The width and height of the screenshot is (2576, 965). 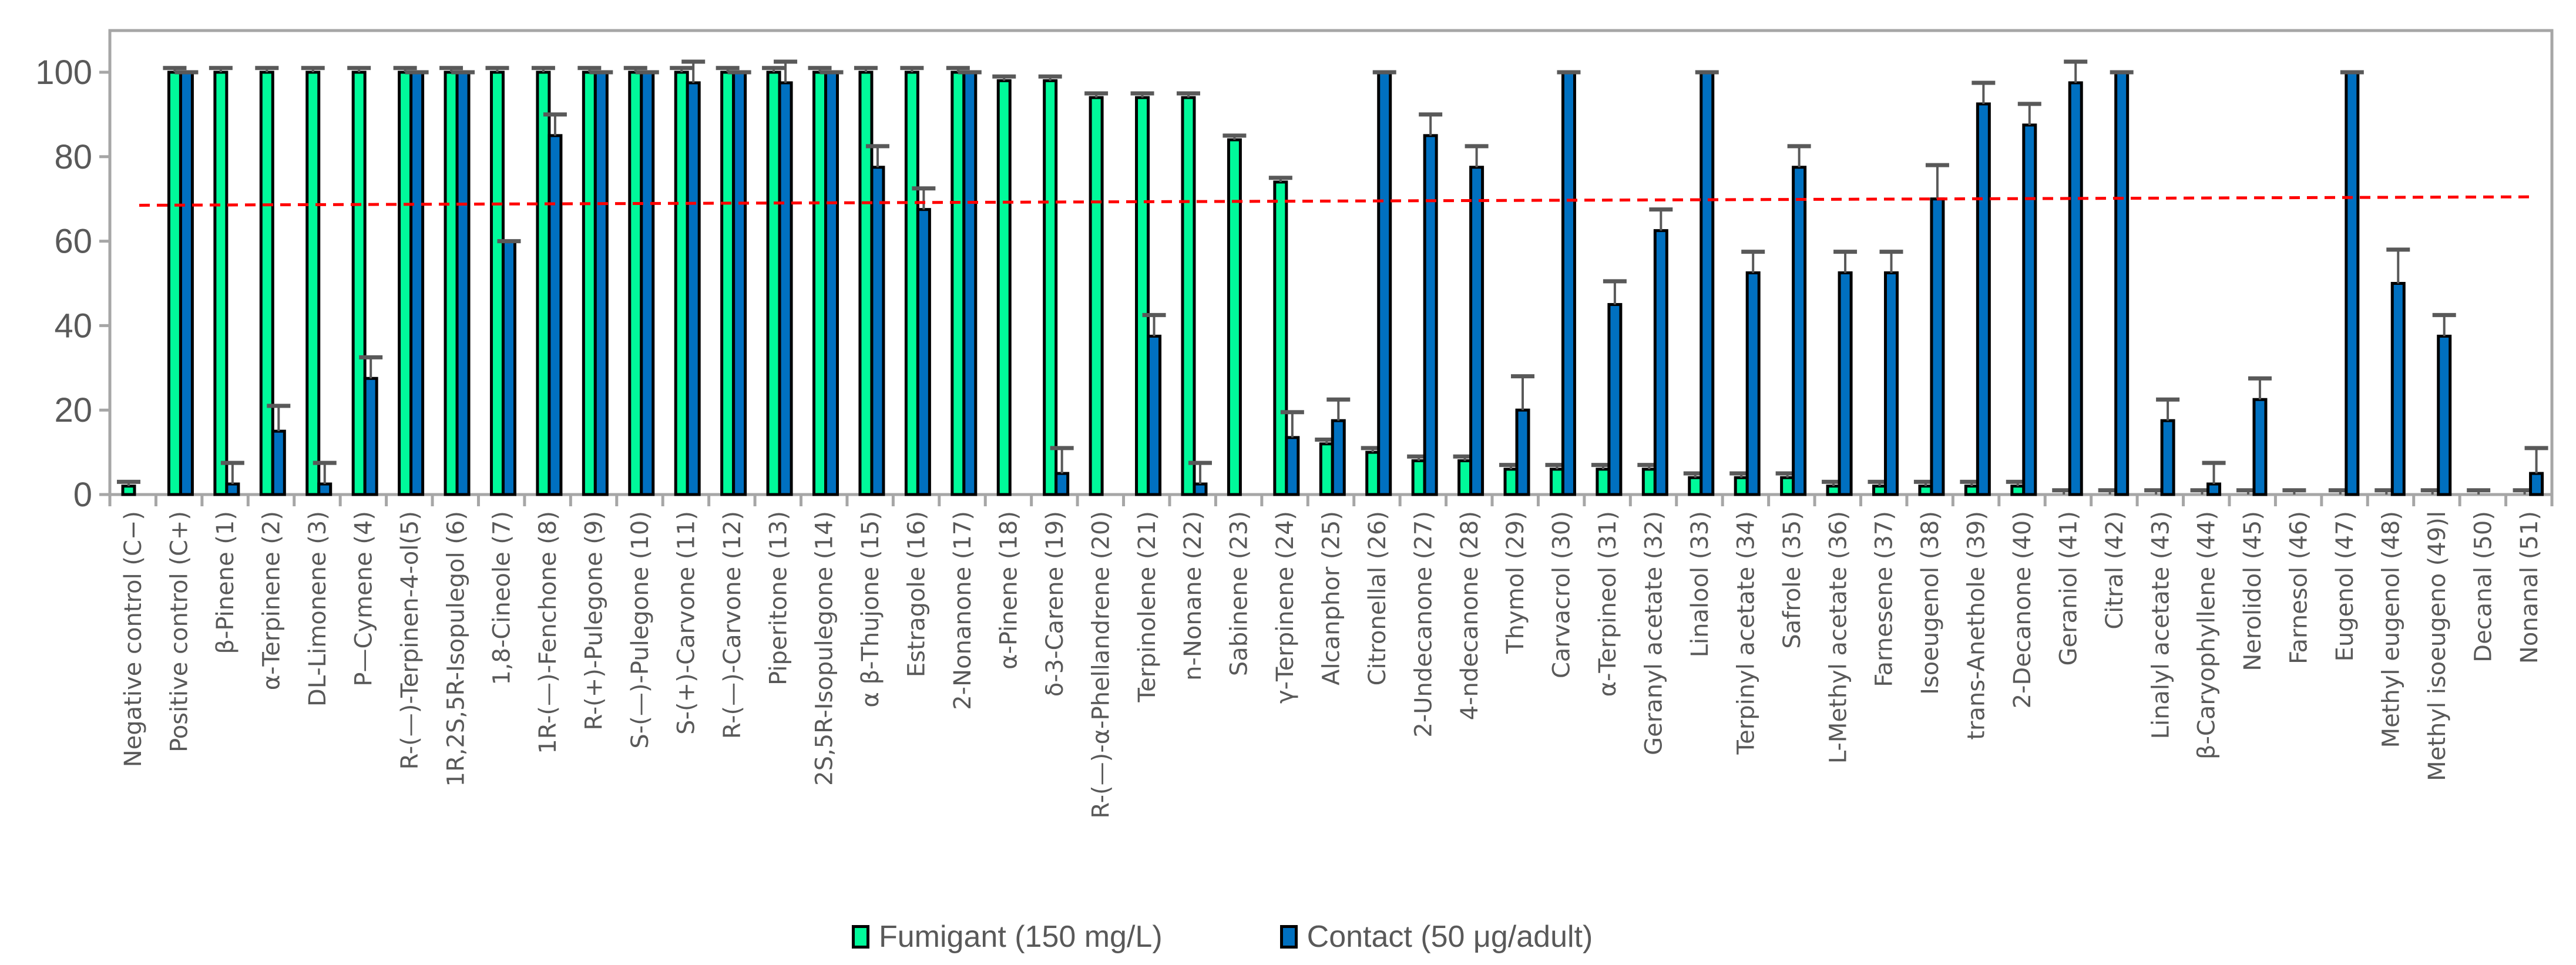 I want to click on y-tick-label: 100, so click(x=64, y=72).